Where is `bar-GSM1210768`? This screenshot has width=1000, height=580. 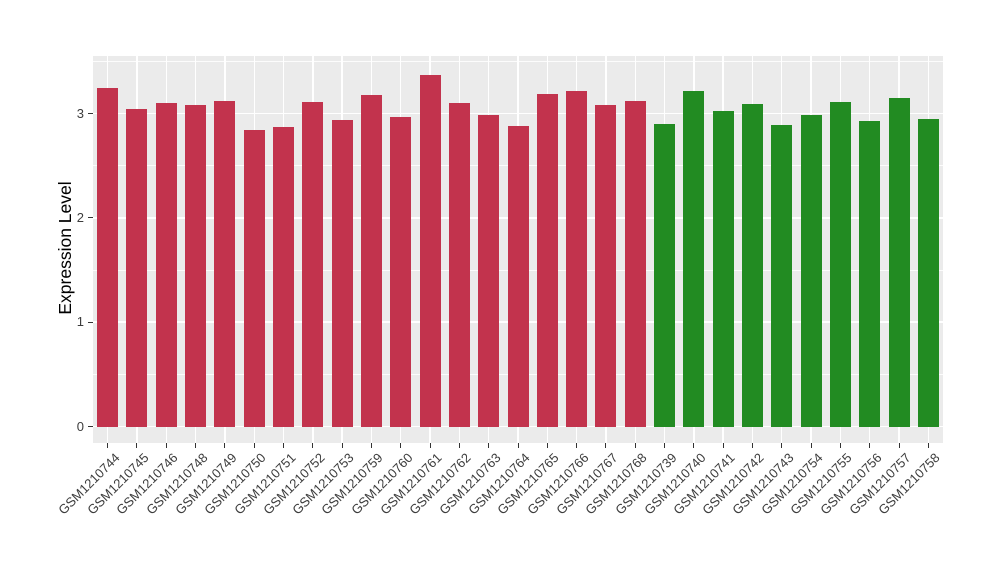 bar-GSM1210768 is located at coordinates (635, 264).